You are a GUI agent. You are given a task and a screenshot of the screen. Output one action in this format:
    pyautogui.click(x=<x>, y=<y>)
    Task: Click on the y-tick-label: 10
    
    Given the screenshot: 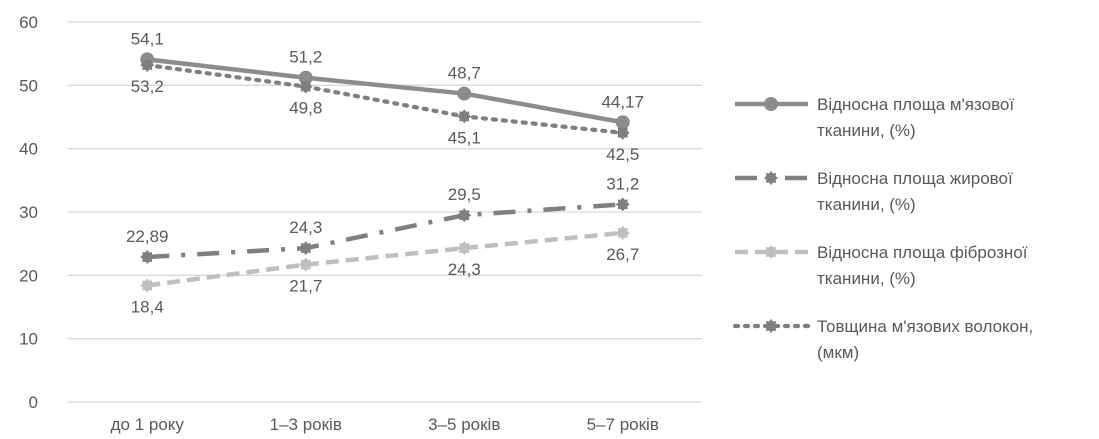 What is the action you would take?
    pyautogui.click(x=28, y=339)
    